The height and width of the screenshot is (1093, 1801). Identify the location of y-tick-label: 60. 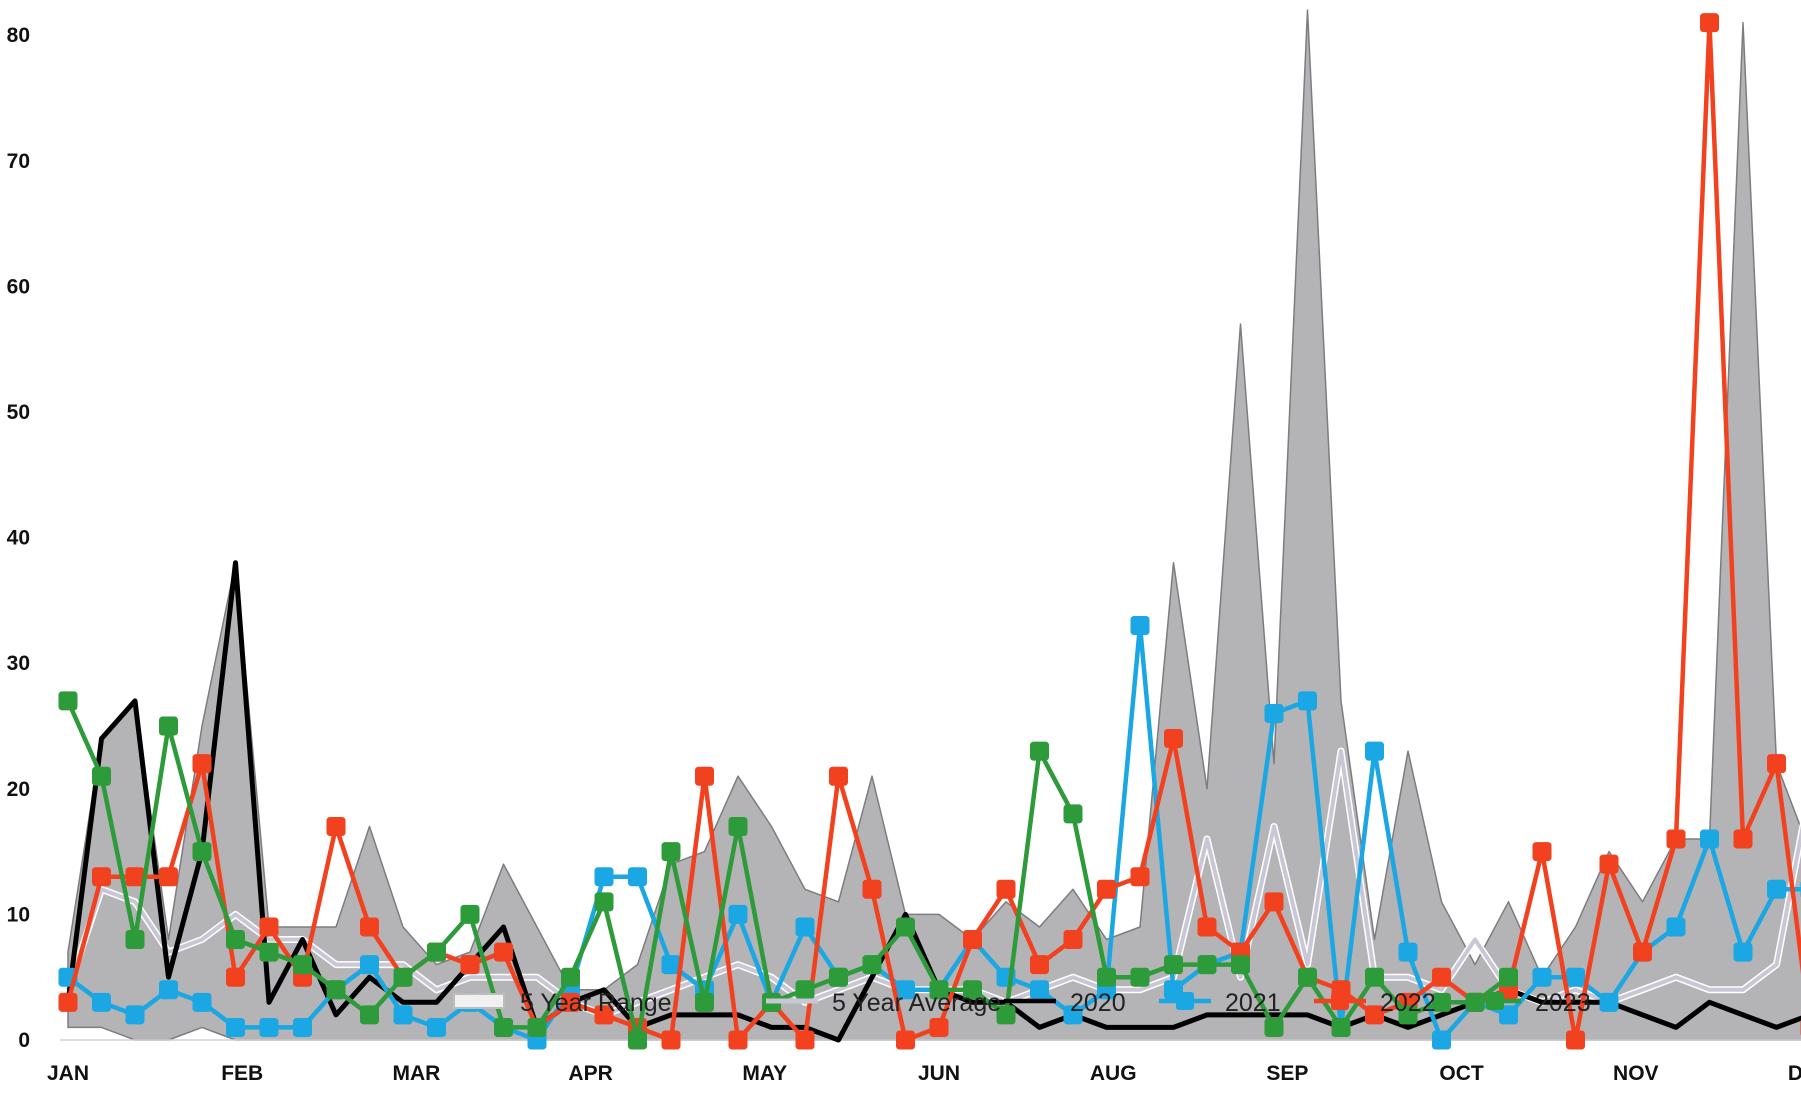
(18, 286).